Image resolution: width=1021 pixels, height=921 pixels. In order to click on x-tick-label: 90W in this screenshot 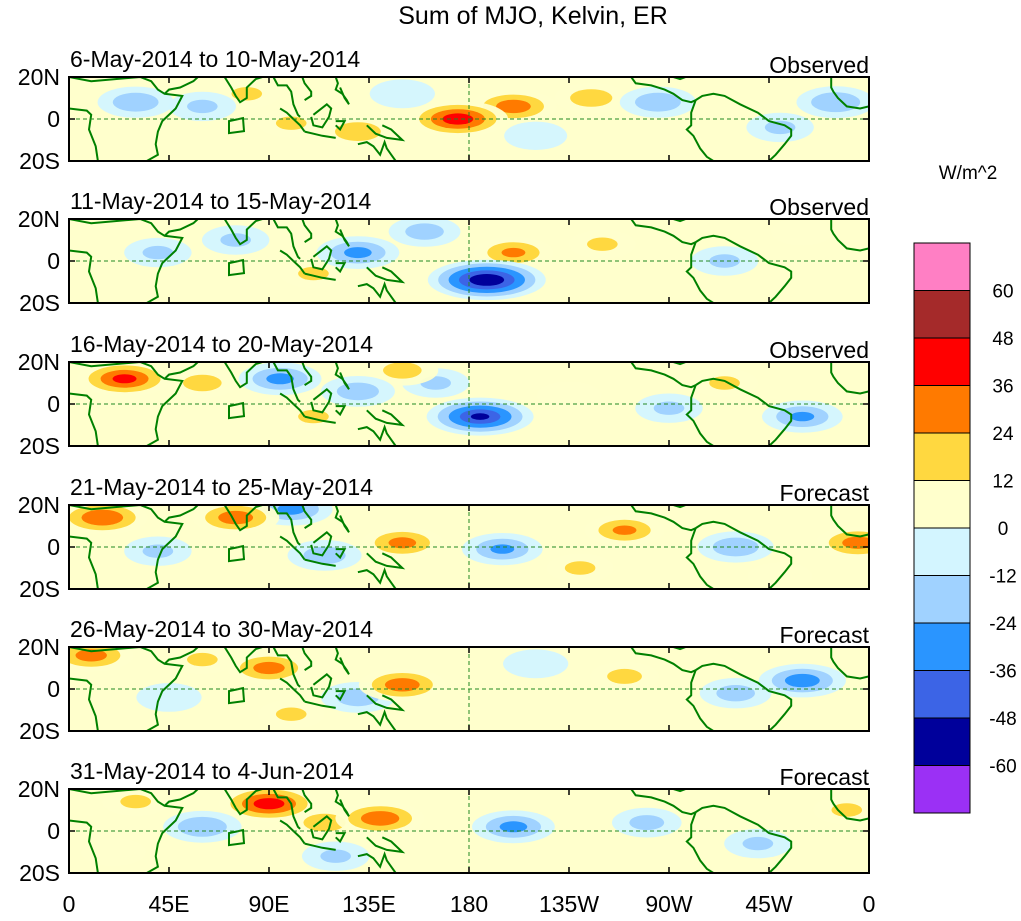, I will do `click(669, 904)`.